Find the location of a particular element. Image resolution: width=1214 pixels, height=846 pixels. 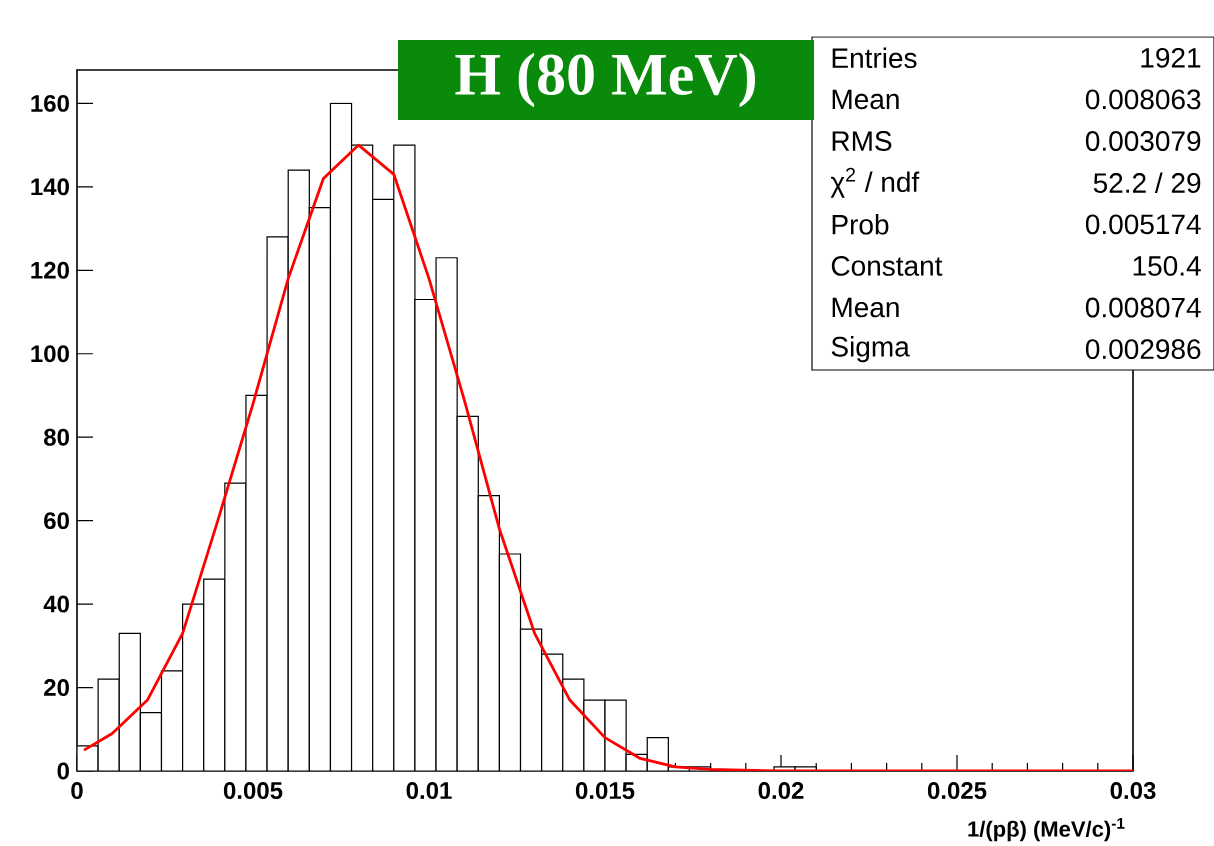

y-tick-label: 80 is located at coordinates (56, 437).